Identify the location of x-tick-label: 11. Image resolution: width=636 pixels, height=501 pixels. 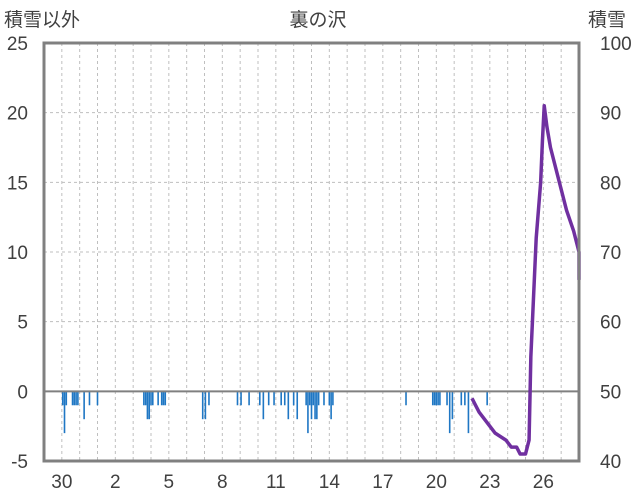
(276, 482).